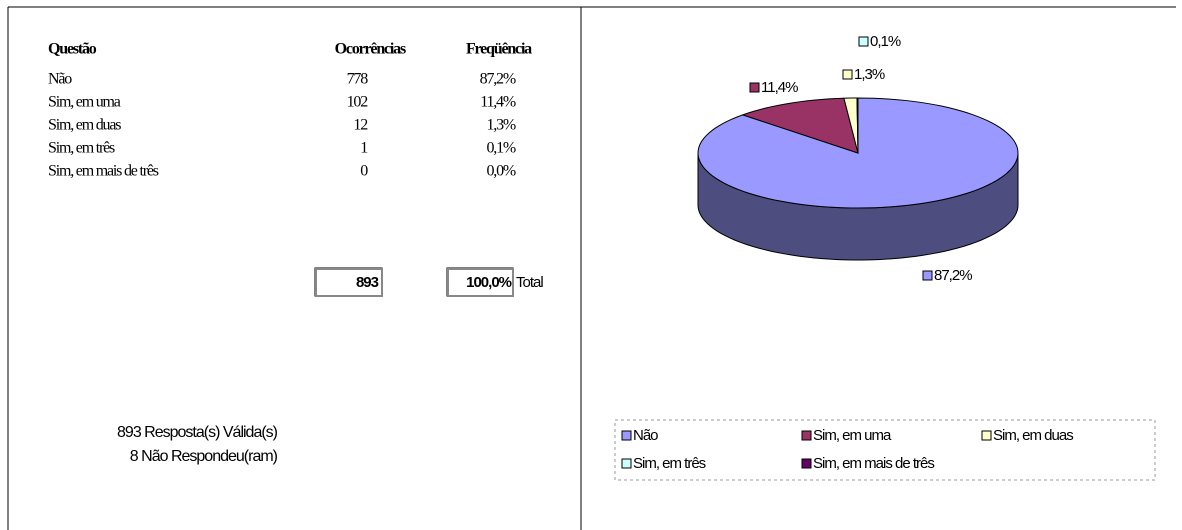 The height and width of the screenshot is (530, 1182). Describe the element at coordinates (197, 432) in the screenshot. I see `summary-line: 893 Resposta(s) Válida(s)` at that location.